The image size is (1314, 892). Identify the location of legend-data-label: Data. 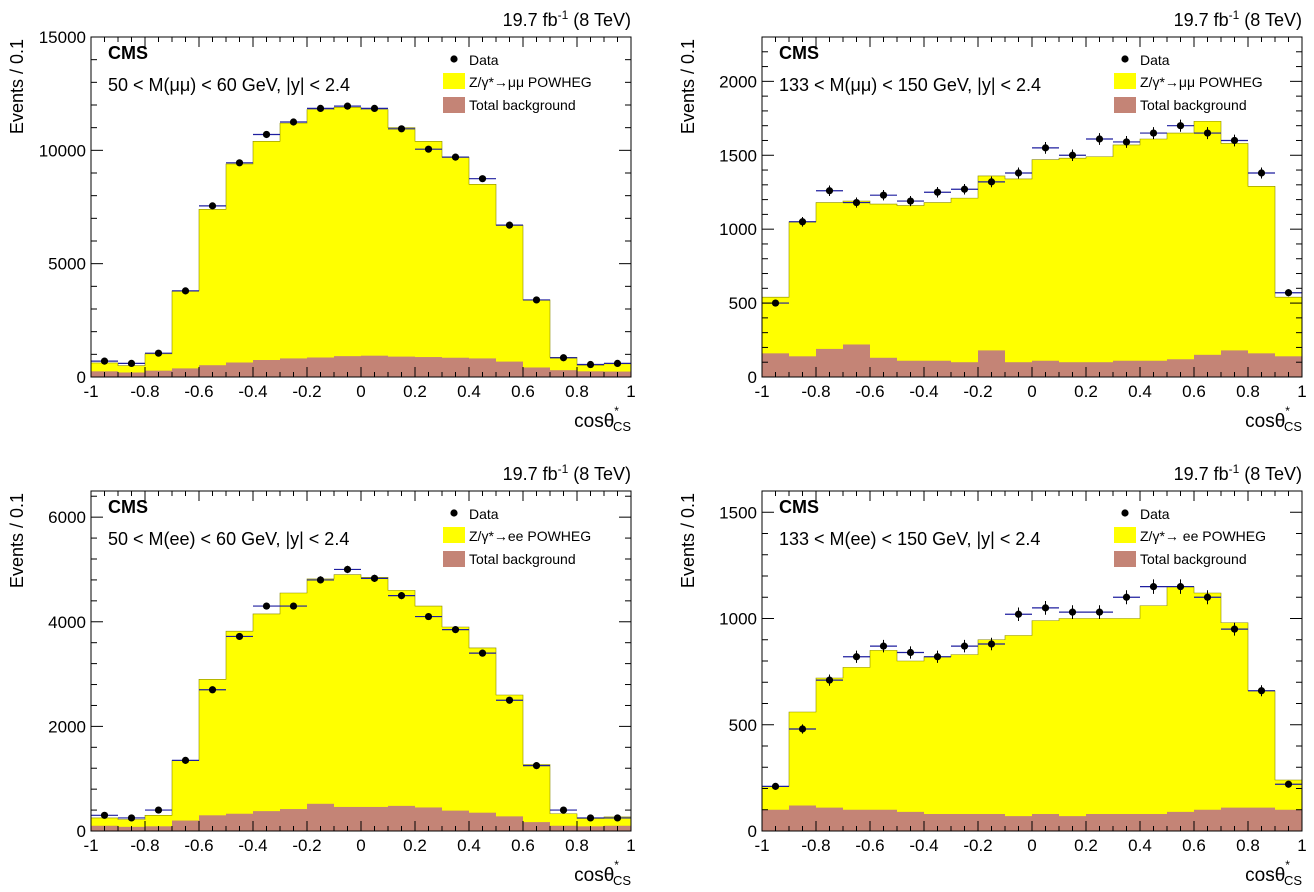
(484, 60).